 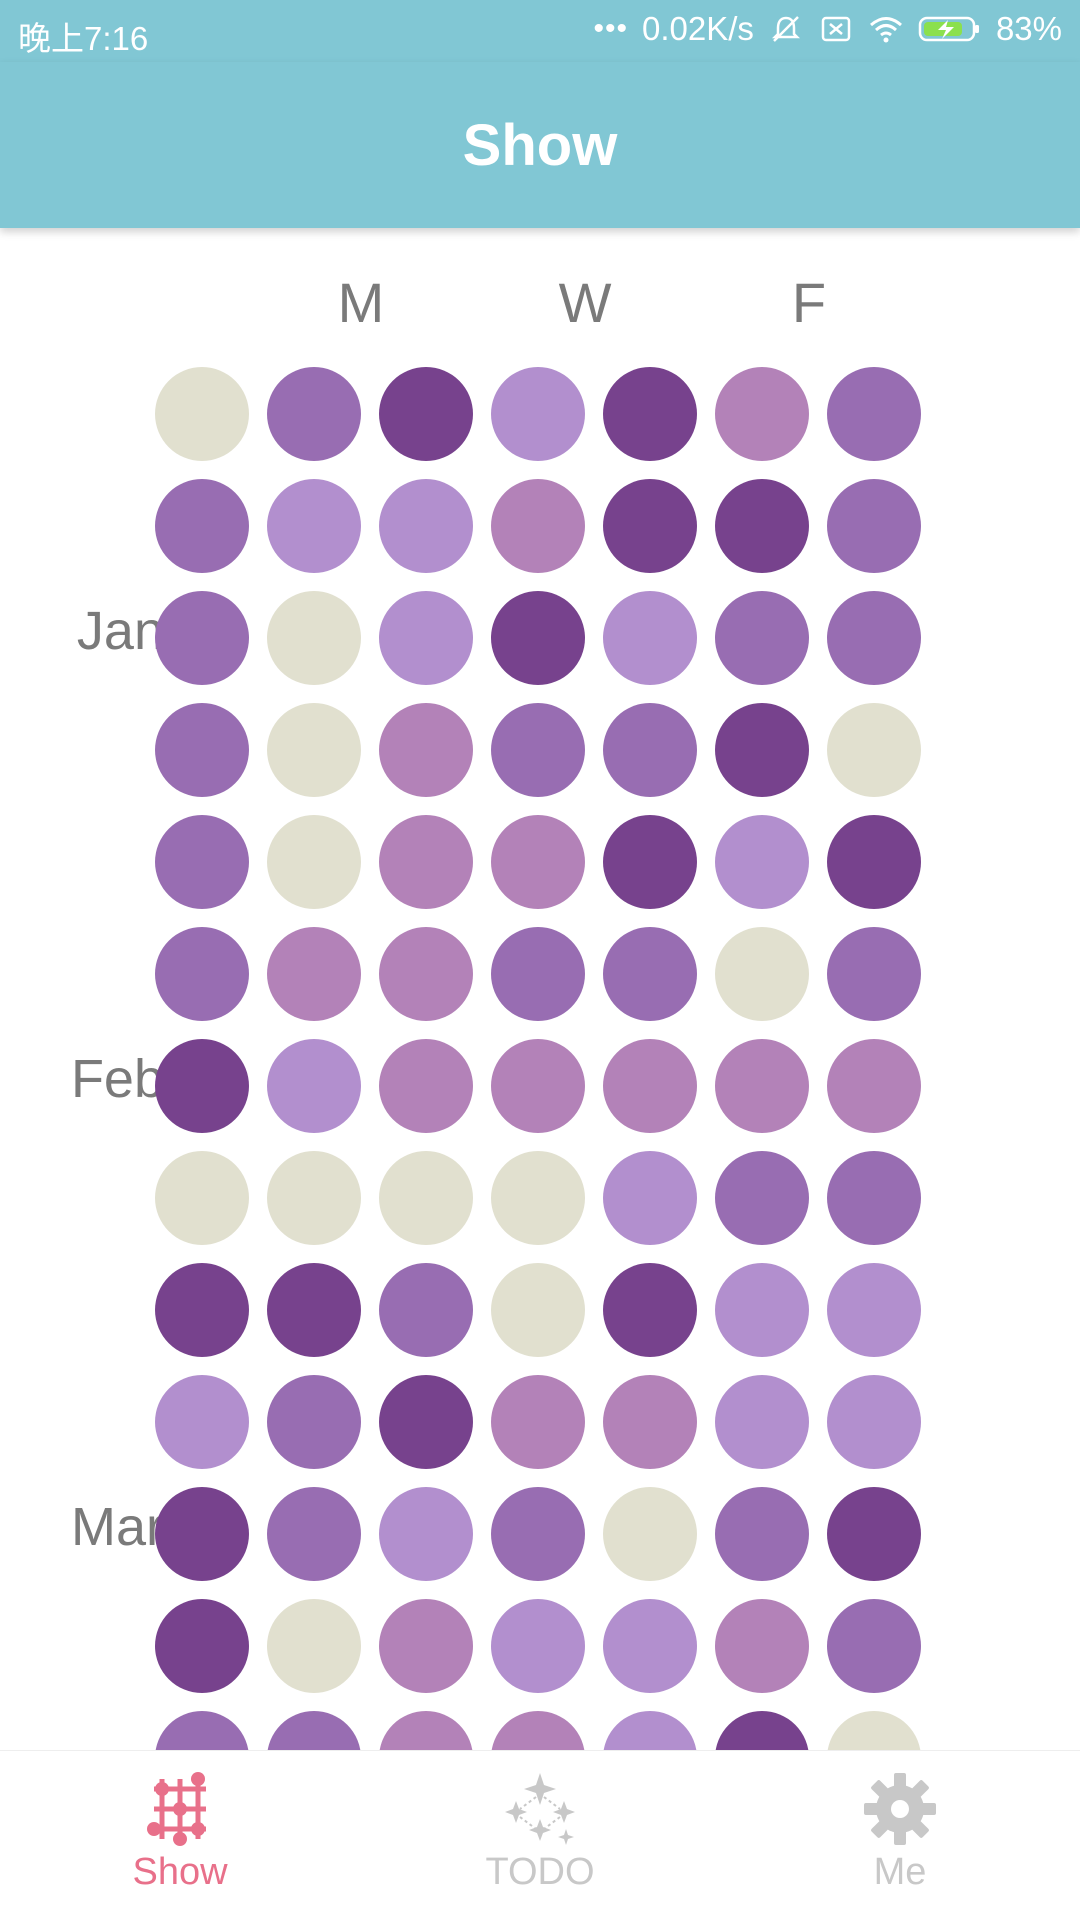 I want to click on nav-item-me: Me, so click(x=900, y=1831).